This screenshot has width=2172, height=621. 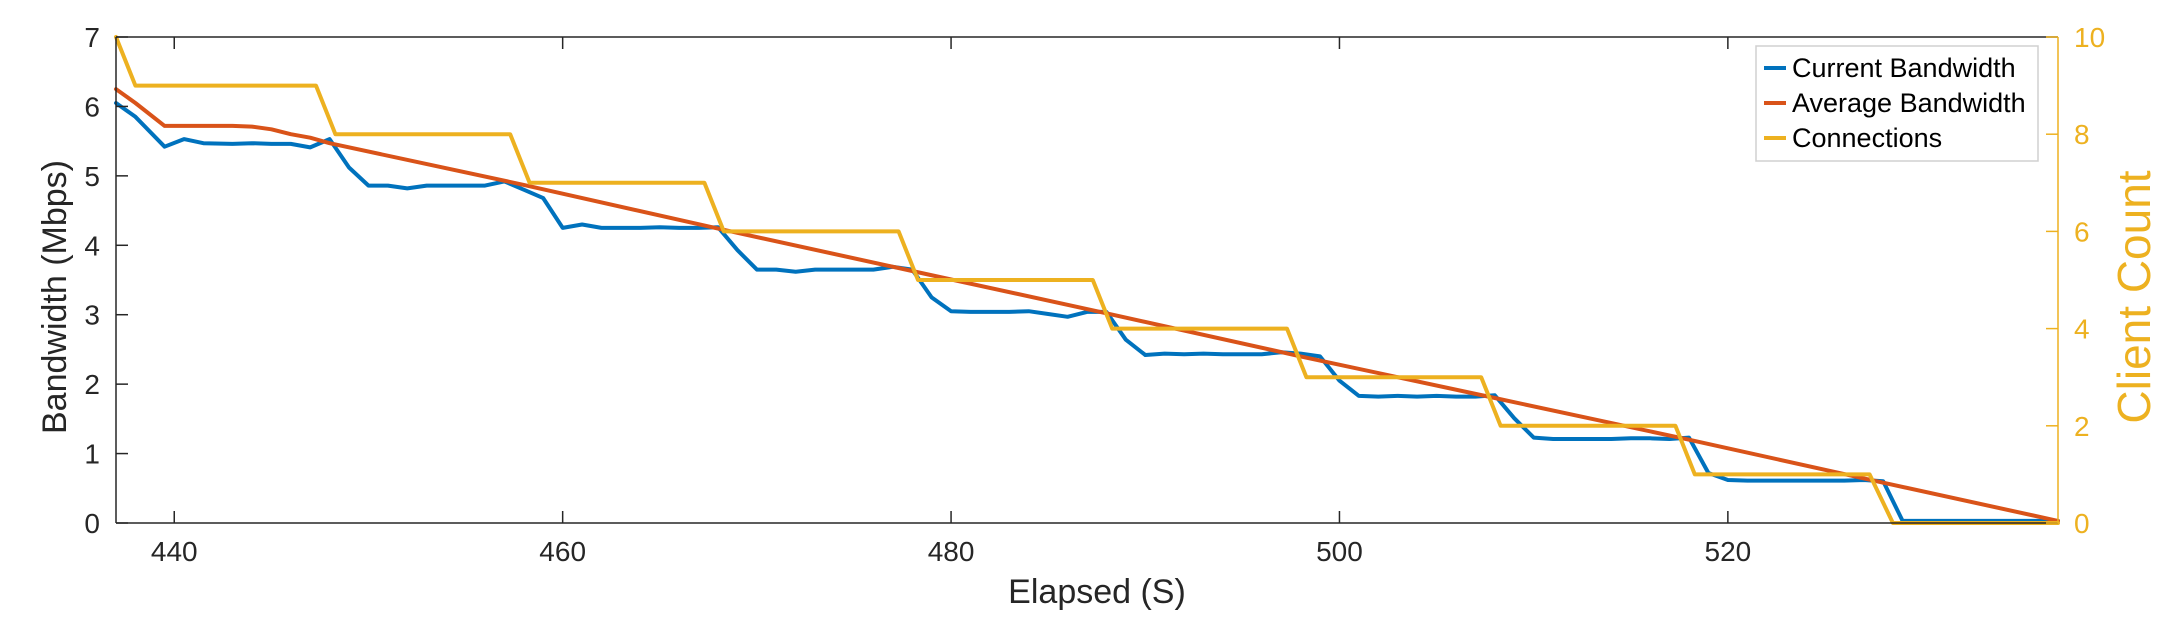 What do you see at coordinates (2134, 296) in the screenshot?
I see `y-axis-right-title: Client Count` at bounding box center [2134, 296].